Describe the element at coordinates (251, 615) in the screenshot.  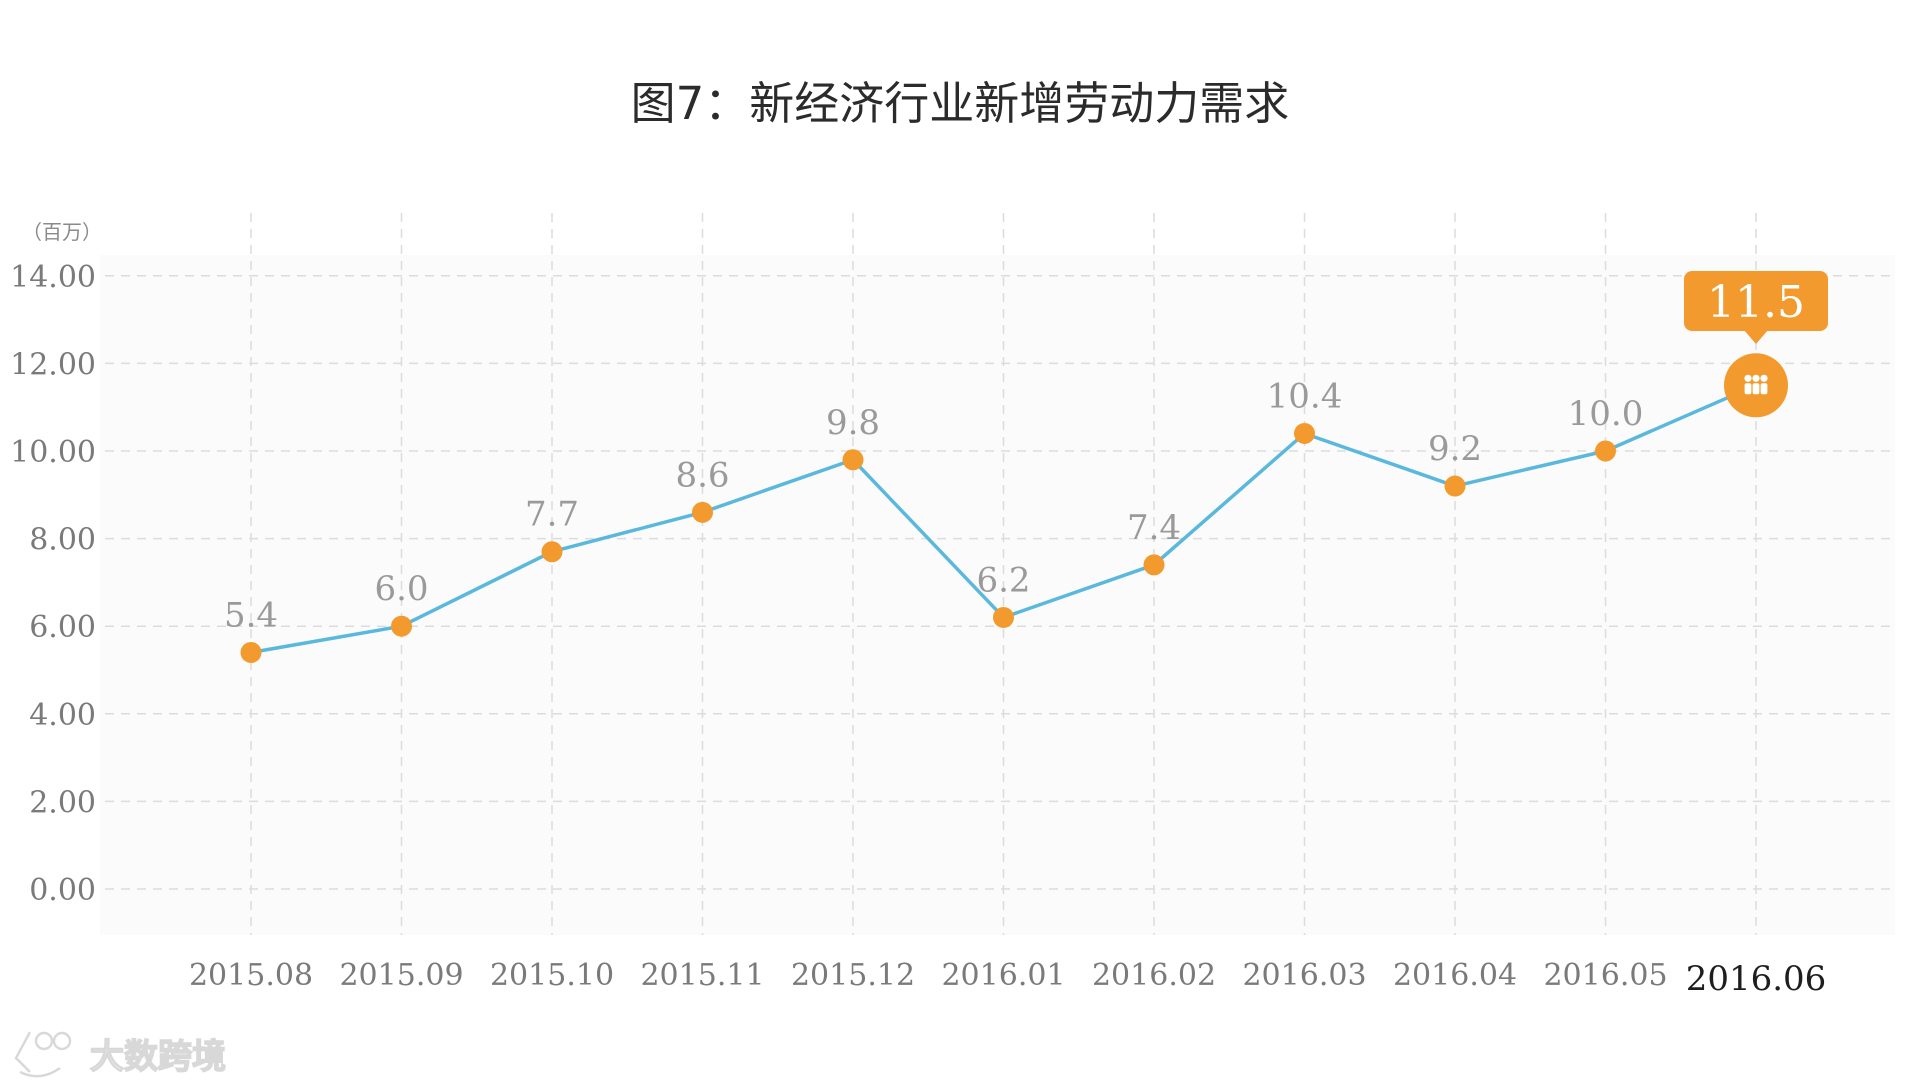
I see `data-label: 5.4` at that location.